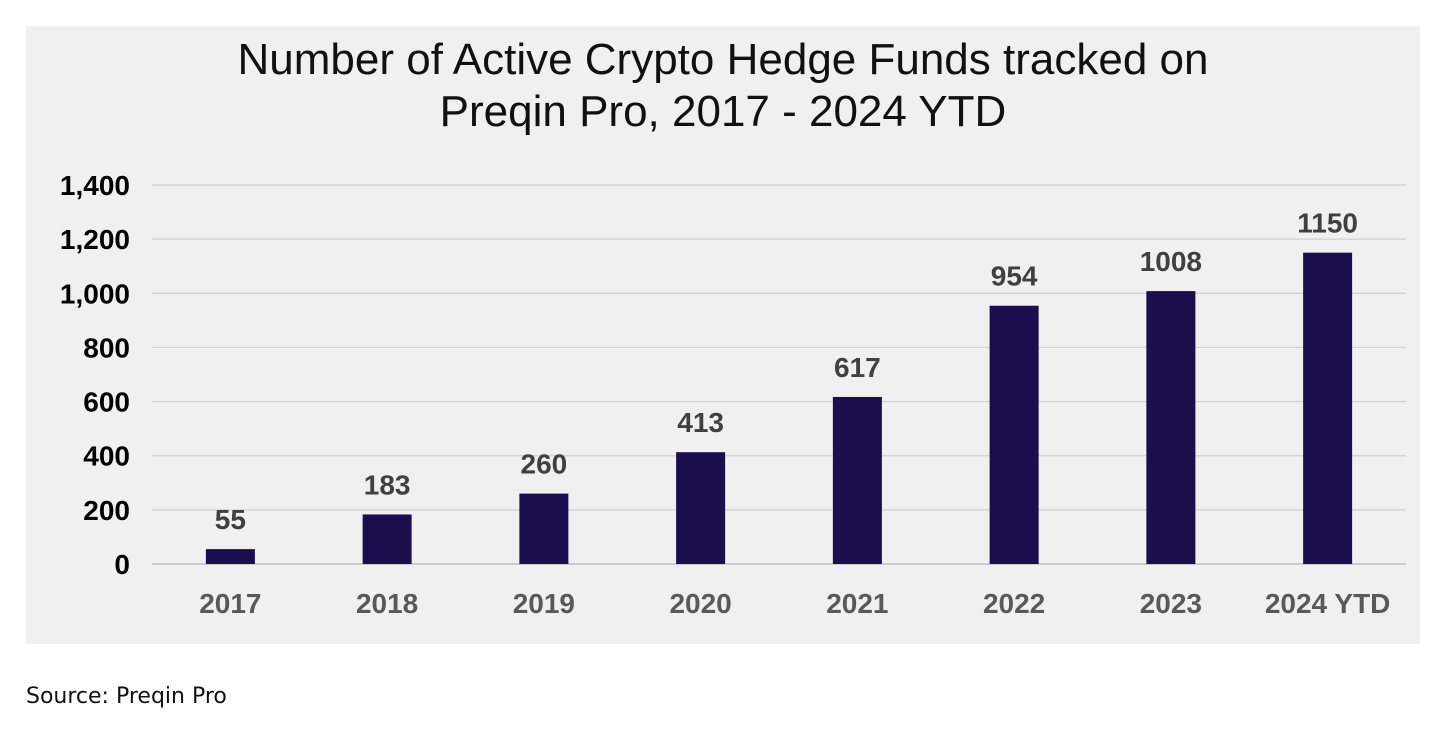 This screenshot has width=1452, height=748. I want to click on x-tick-label: 2022, so click(1014, 603).